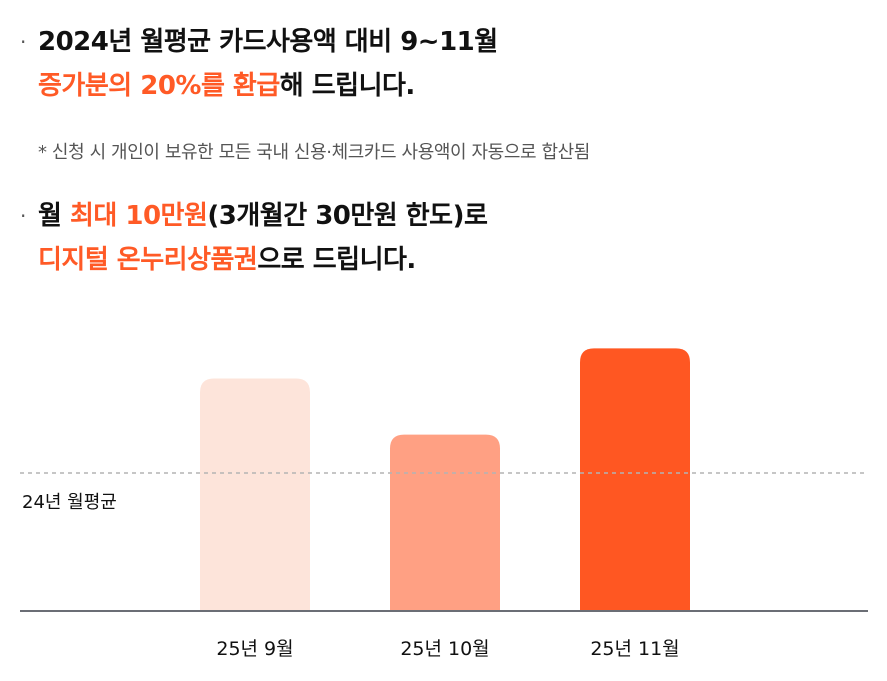 The image size is (887, 681). Describe the element at coordinates (54, 216) in the screenshot. I see `point-2-text-a: 월` at that location.